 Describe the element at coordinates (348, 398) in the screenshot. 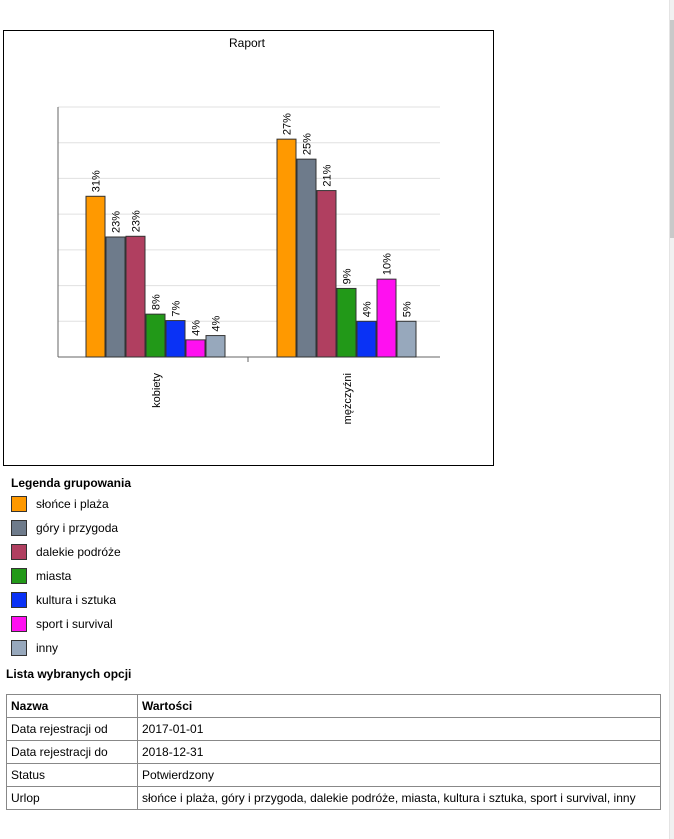

I see `category-label: mężczyźni` at that location.